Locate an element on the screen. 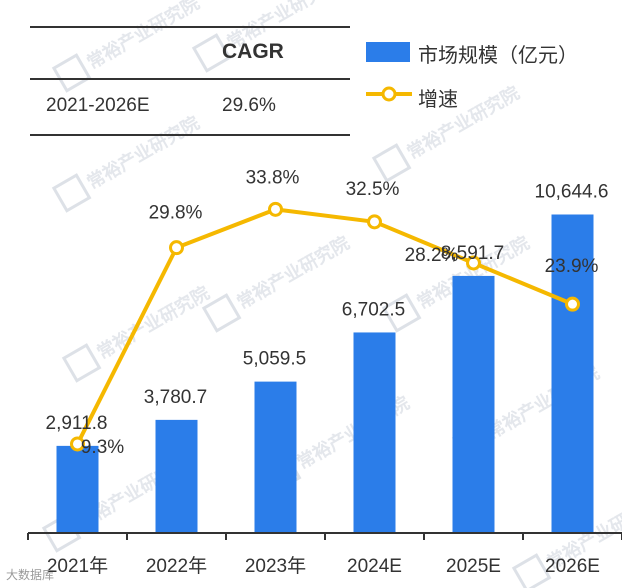 The image size is (622, 588). bar-2025E is located at coordinates (473, 404).